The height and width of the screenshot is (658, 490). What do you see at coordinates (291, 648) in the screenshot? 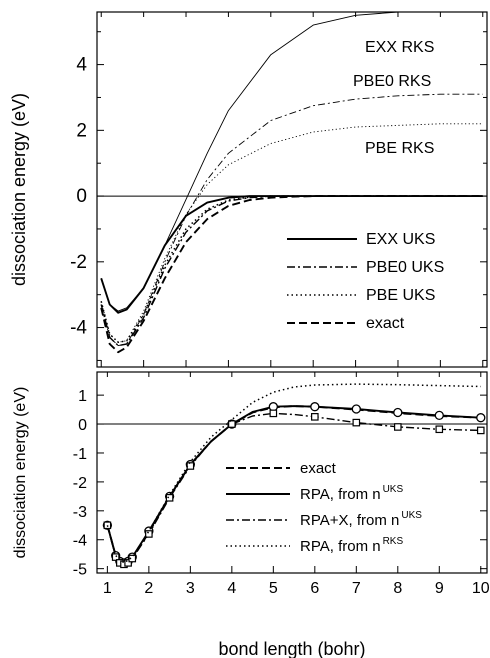
I see `x-axis-label: bond length (bohr)` at bounding box center [291, 648].